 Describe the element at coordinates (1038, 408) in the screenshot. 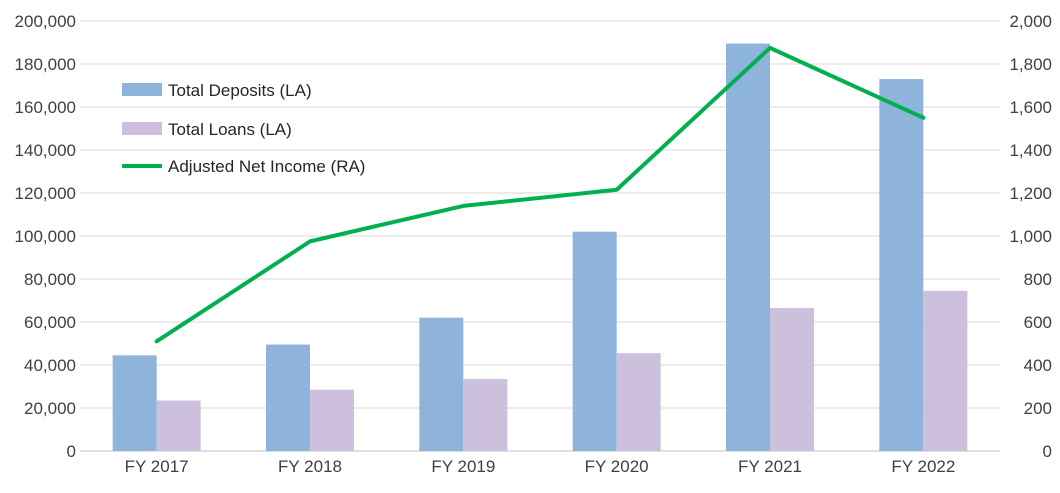

I see `right-tick-label: 200` at that location.